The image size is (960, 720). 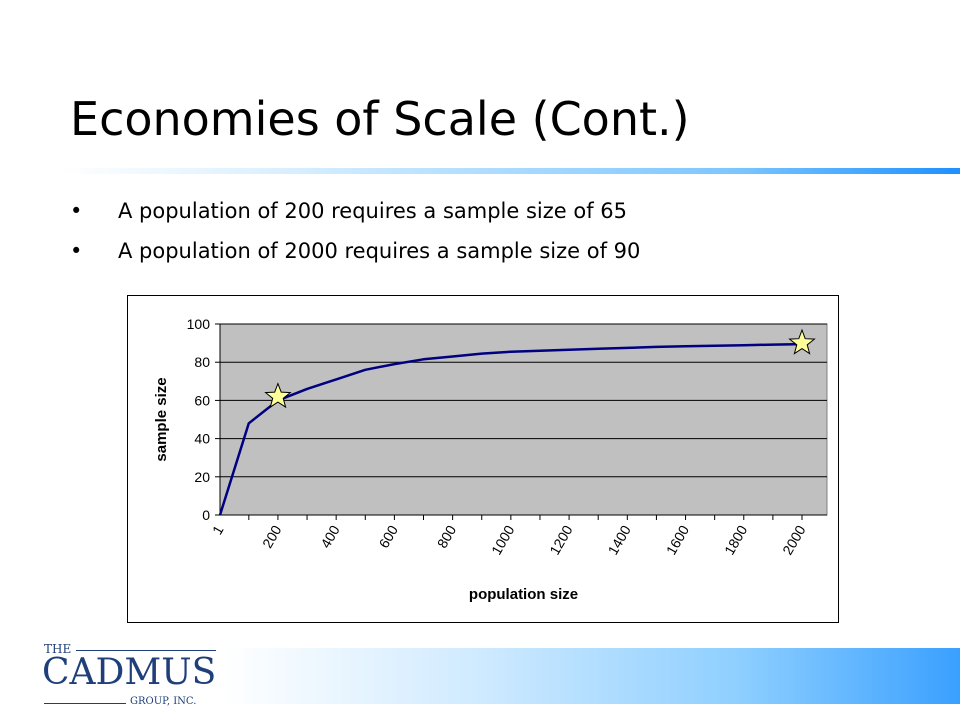 What do you see at coordinates (380, 119) in the screenshot?
I see `slide-title: Economies of Scale (Cont.)` at bounding box center [380, 119].